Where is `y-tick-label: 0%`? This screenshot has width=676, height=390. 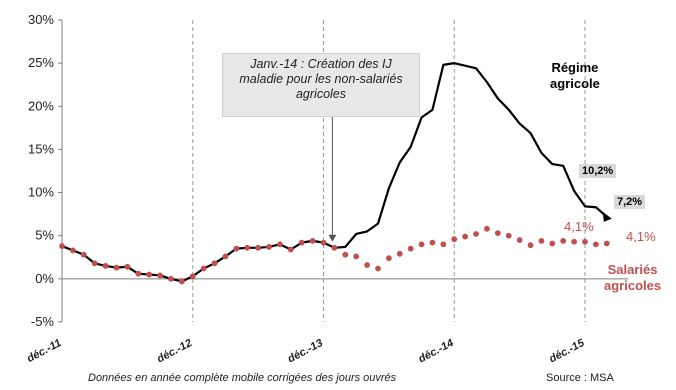 y-tick-label: 0% is located at coordinates (44, 278).